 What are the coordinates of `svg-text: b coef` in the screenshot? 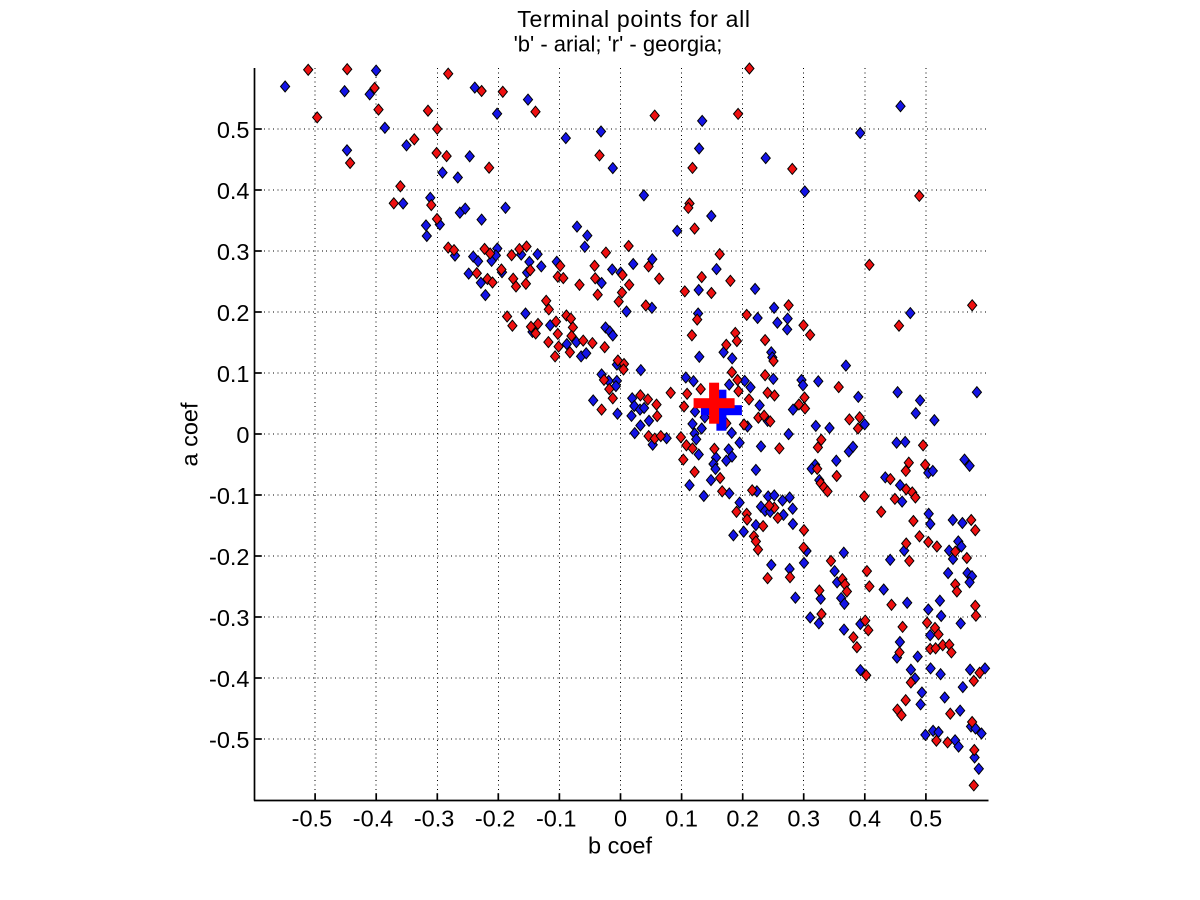 It's located at (620, 846).